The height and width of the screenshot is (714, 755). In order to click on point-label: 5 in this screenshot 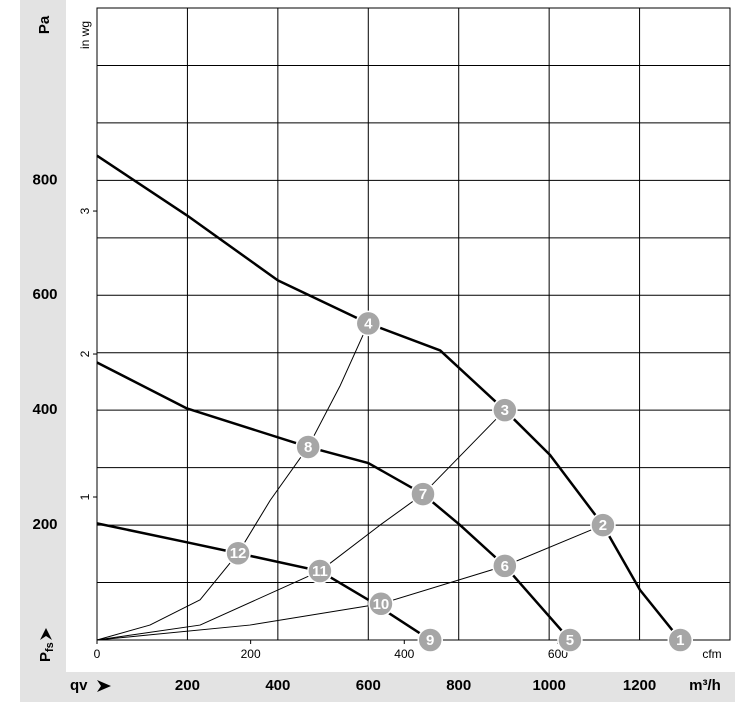, I will do `click(570, 640)`.